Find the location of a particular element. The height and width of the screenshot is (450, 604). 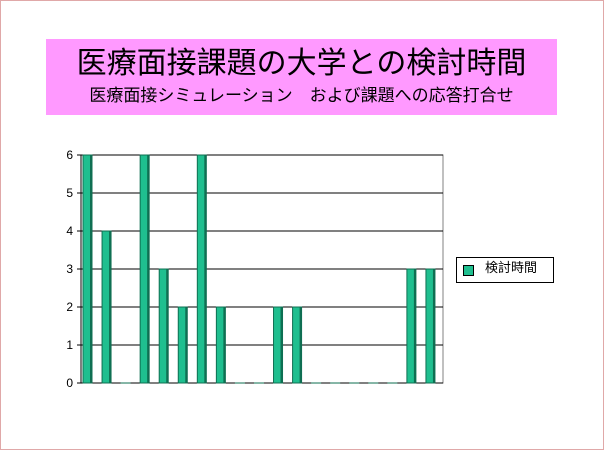

legend-swatch is located at coordinates (468, 270).